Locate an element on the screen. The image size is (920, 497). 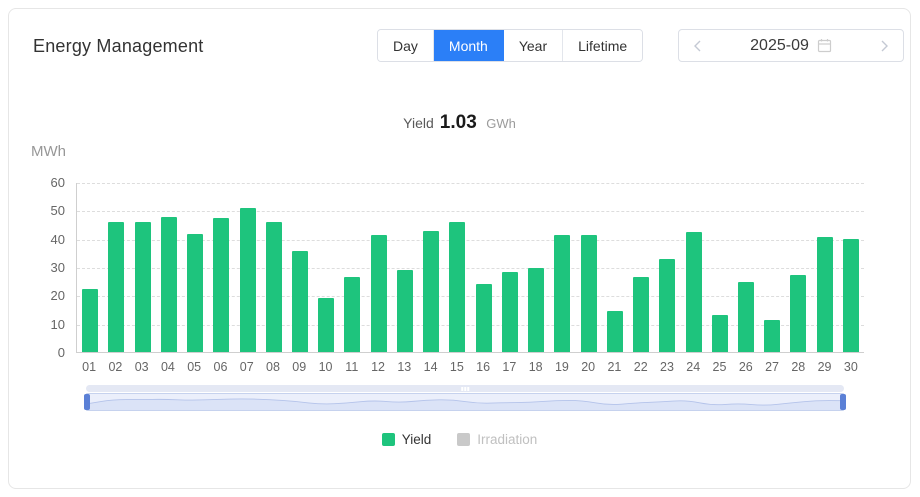
data-preview-wave is located at coordinates (465, 404).